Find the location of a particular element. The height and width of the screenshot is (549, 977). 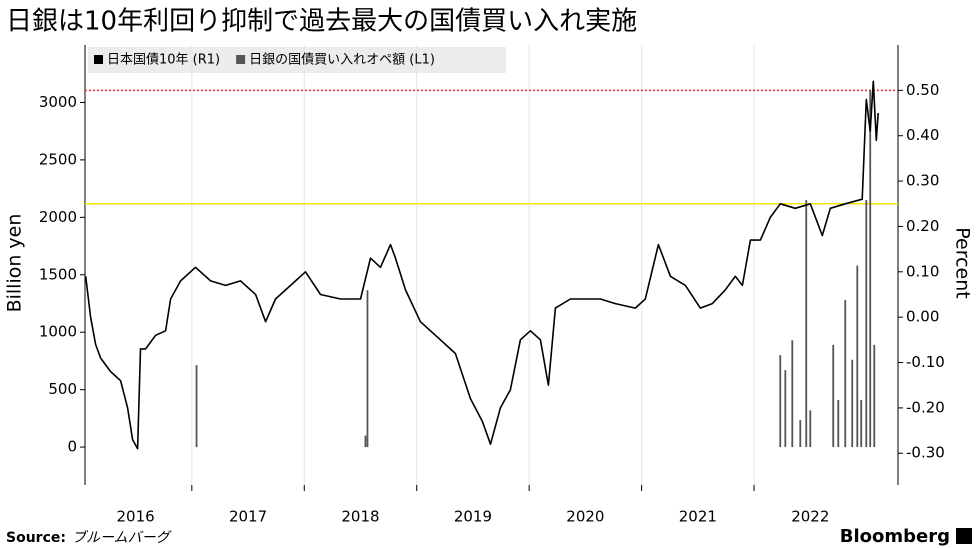

brand: Bloomberg is located at coordinates (895, 536).